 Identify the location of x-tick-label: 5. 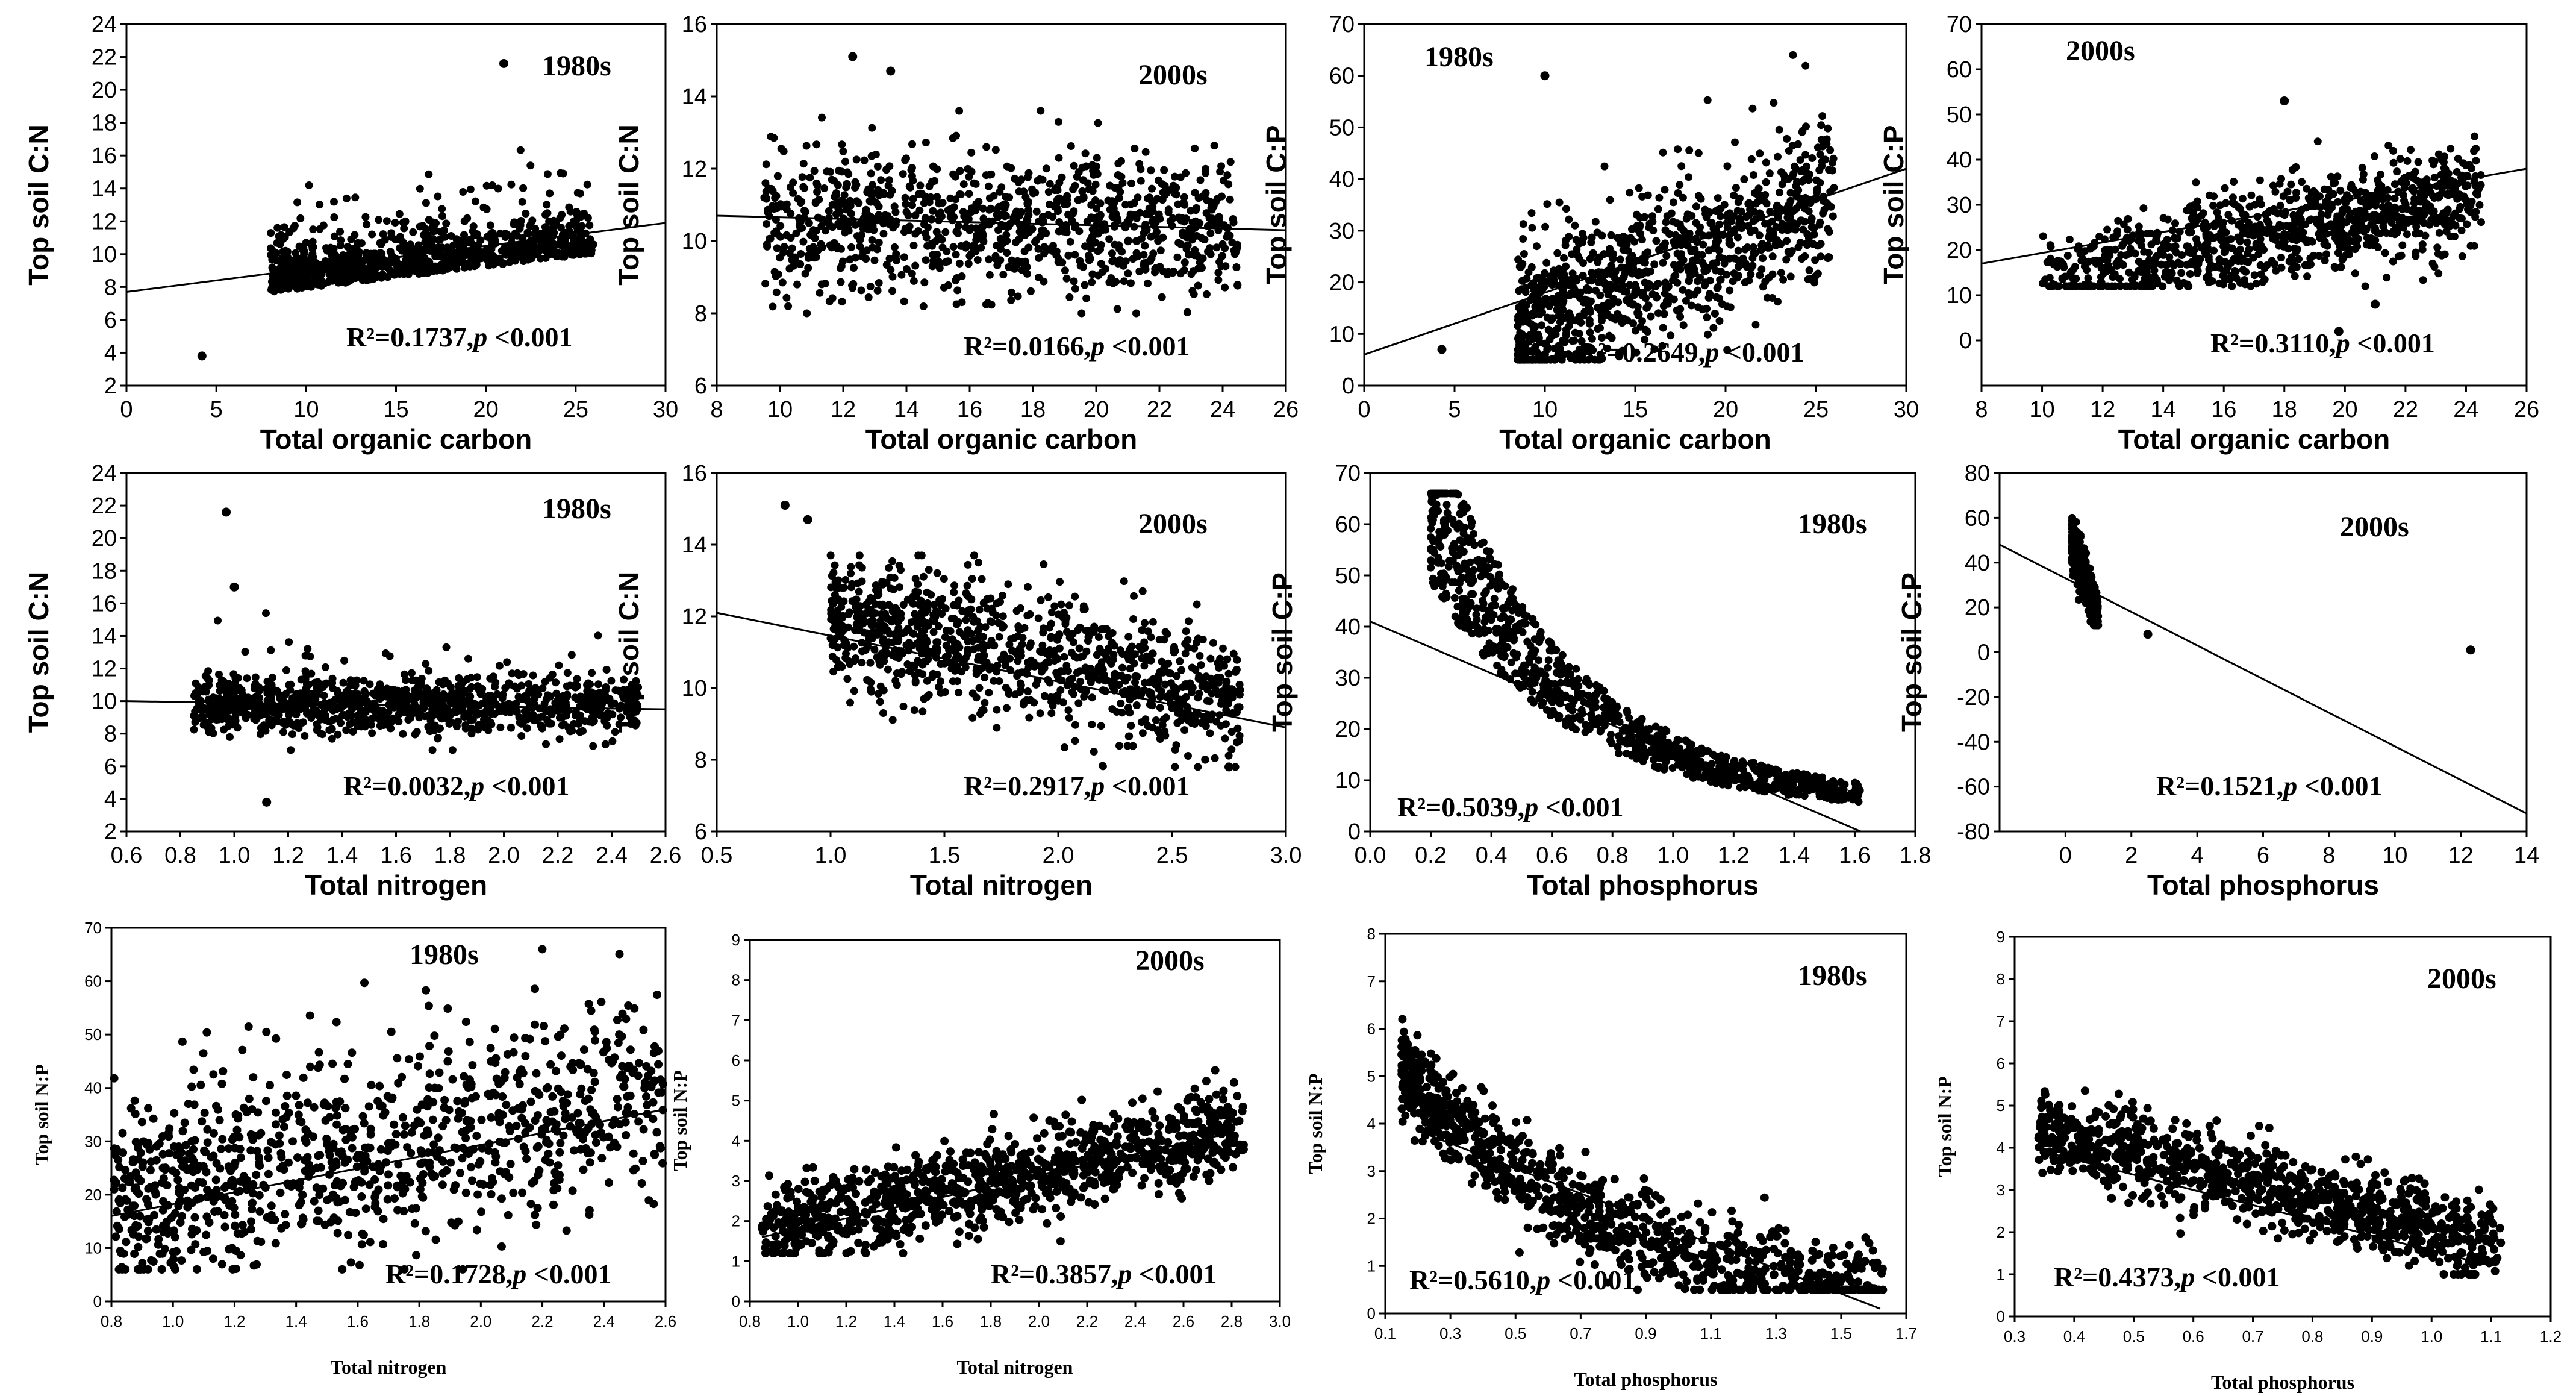
(216, 409).